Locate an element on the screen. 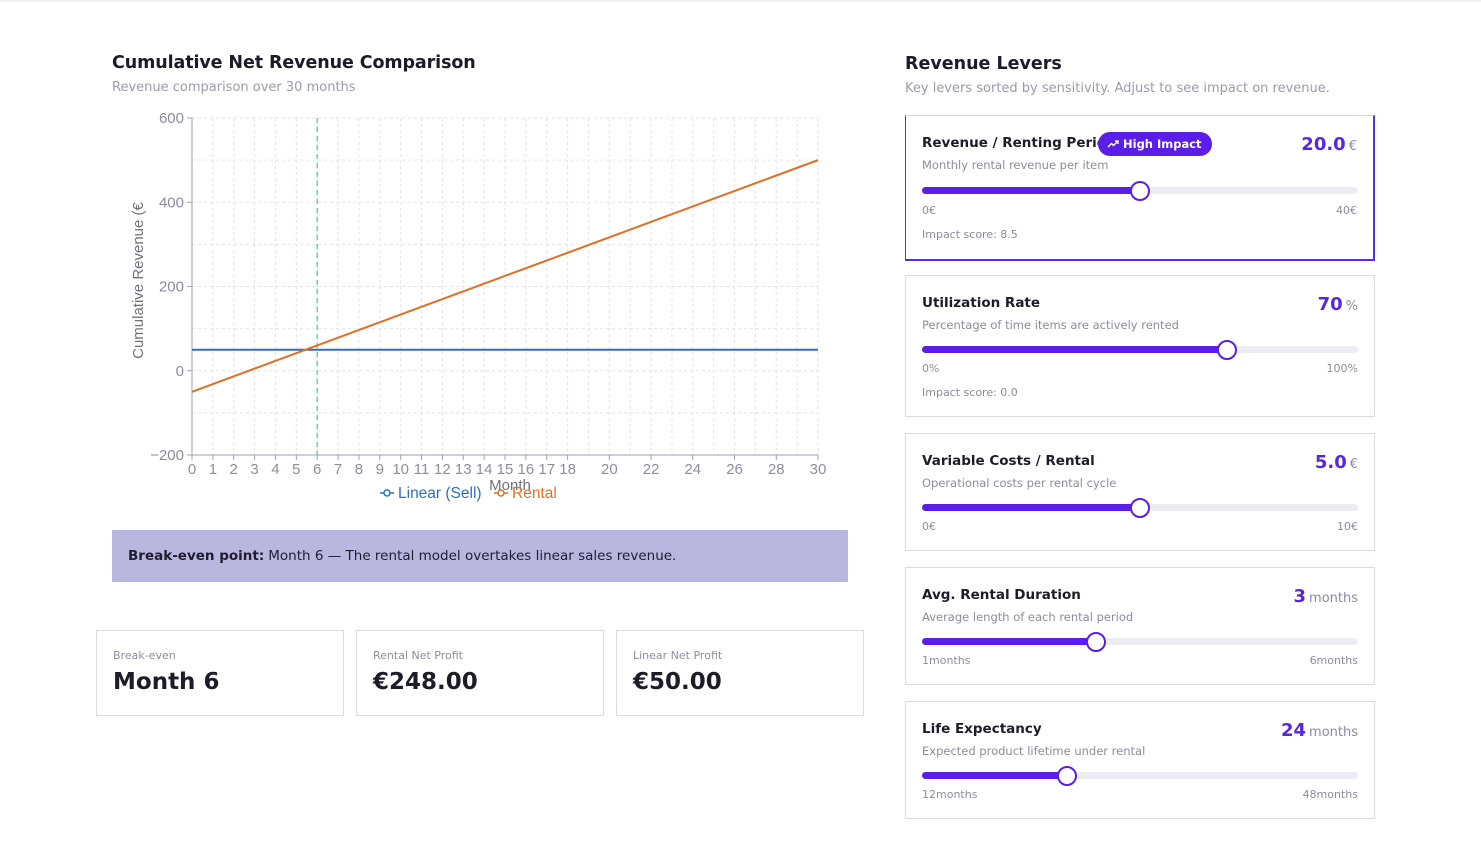  impact-score: Impact score: 8.5 is located at coordinates (970, 234).